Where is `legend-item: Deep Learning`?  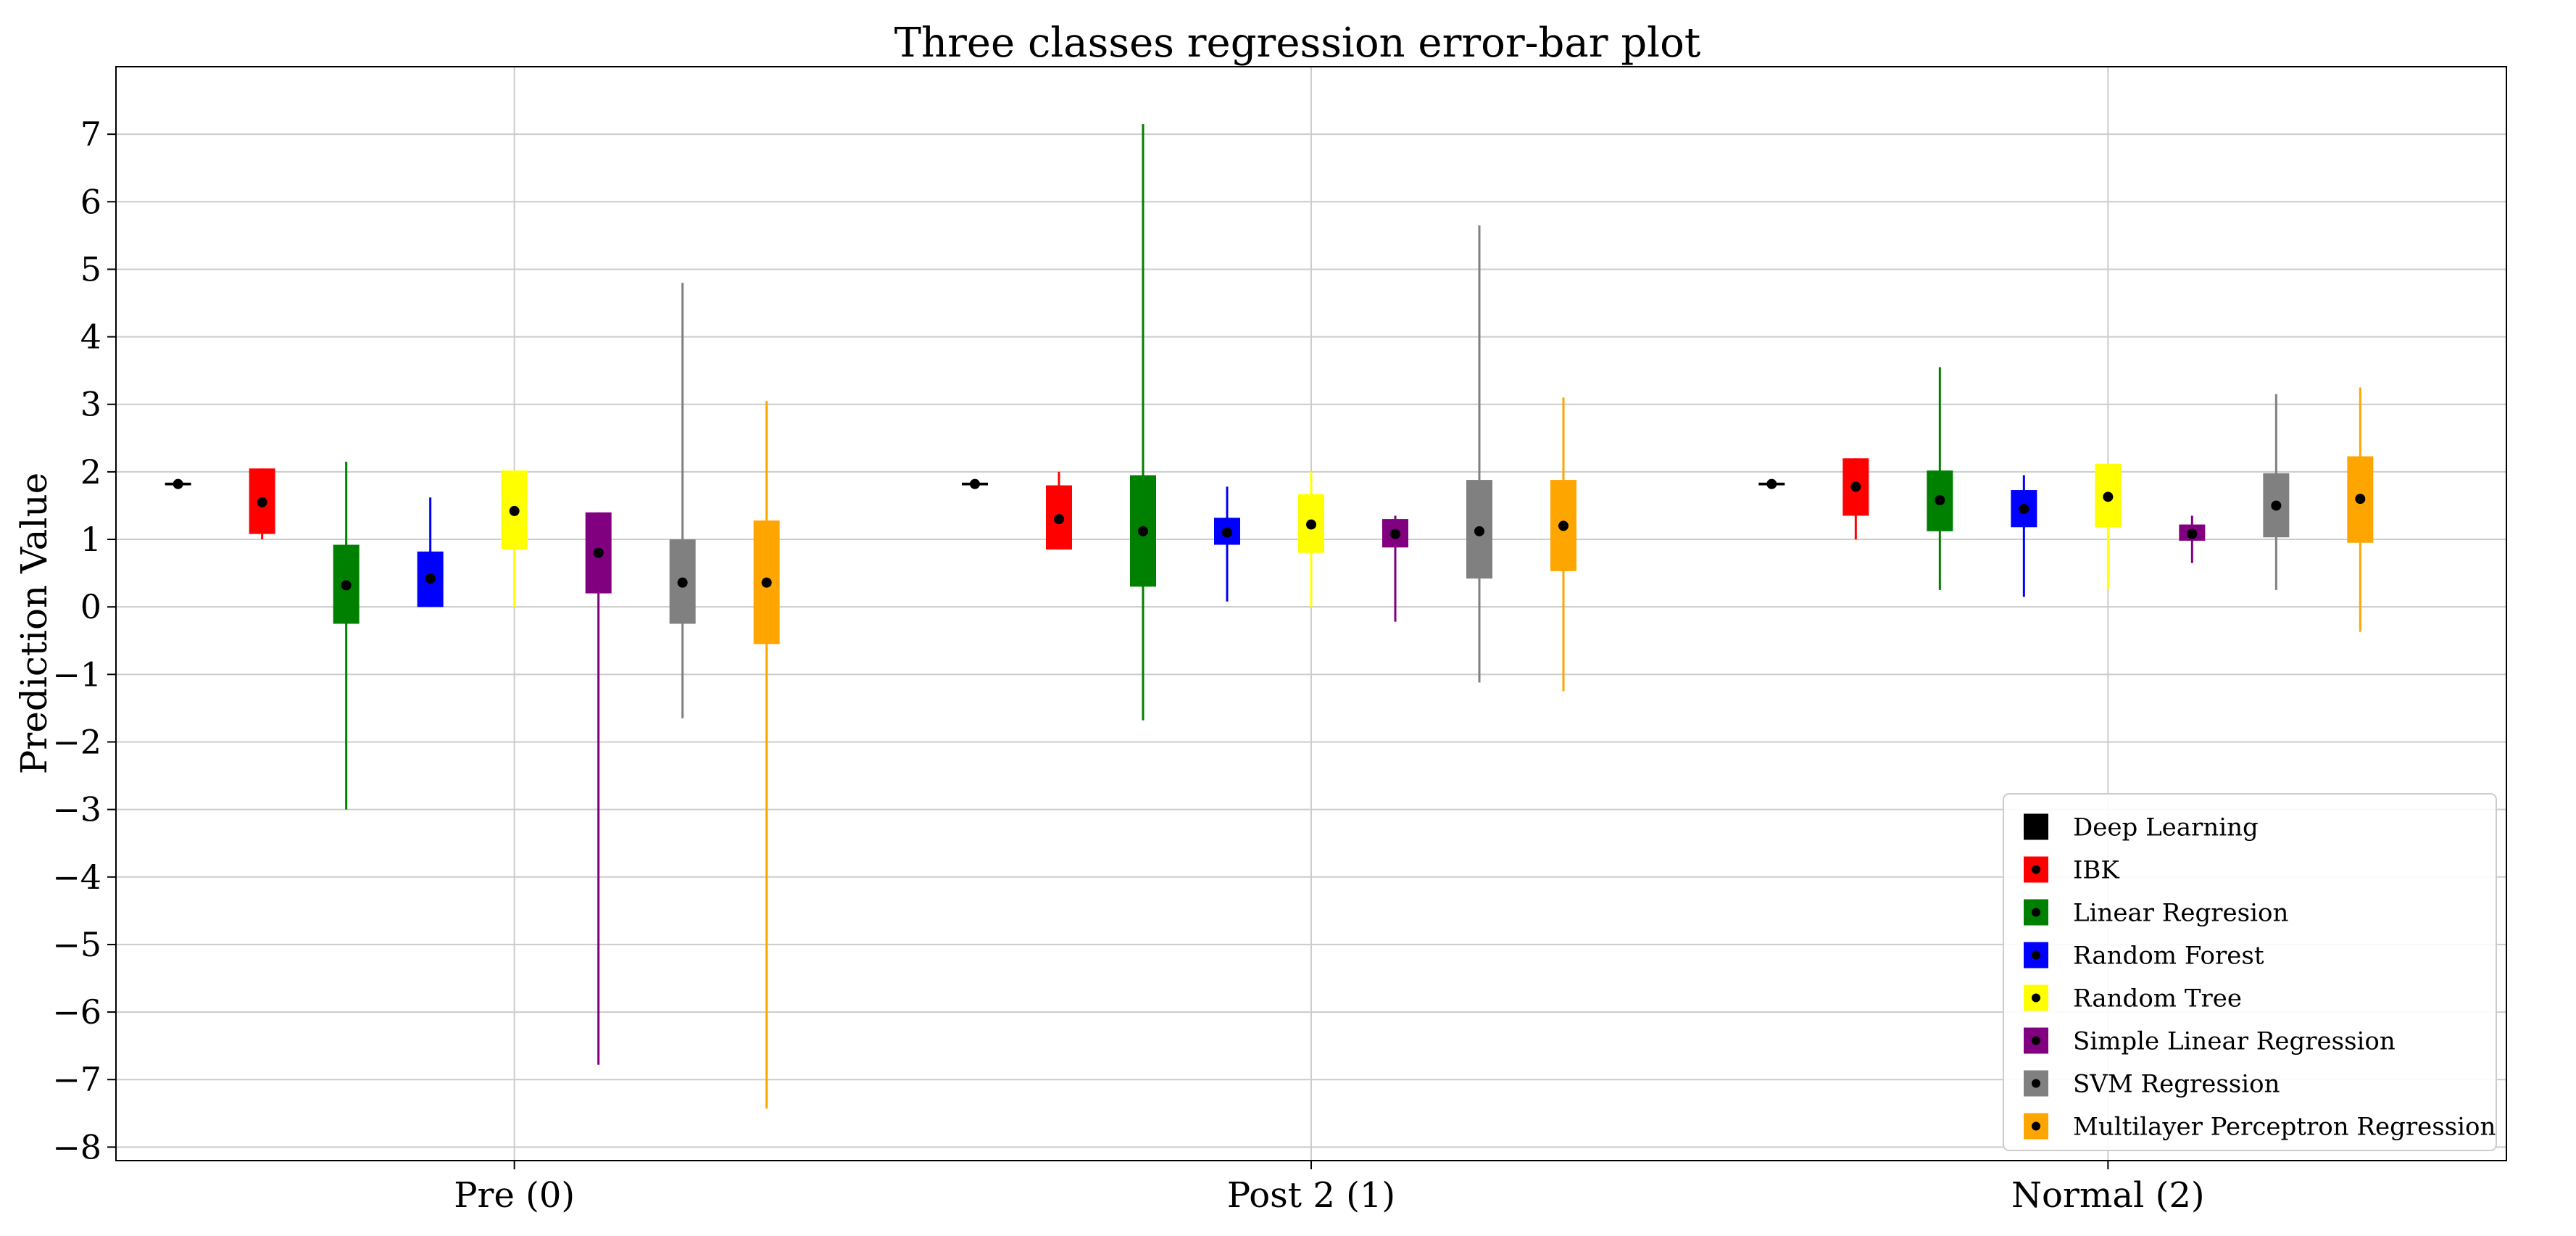 legend-item: Deep Learning is located at coordinates (2141, 827).